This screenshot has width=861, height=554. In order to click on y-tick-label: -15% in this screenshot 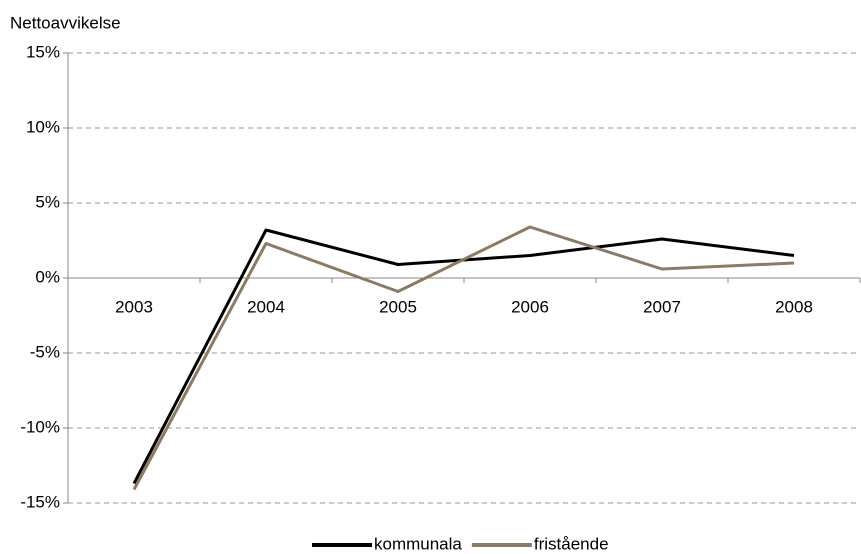, I will do `click(40, 501)`.